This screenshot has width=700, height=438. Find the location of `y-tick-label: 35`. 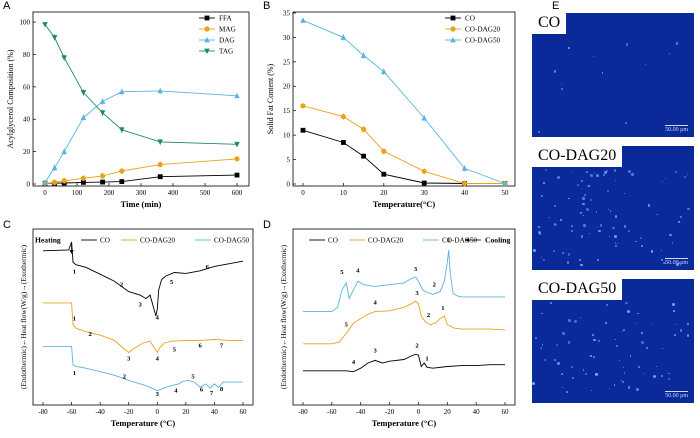

y-tick-label: 35 is located at coordinates (287, 13).